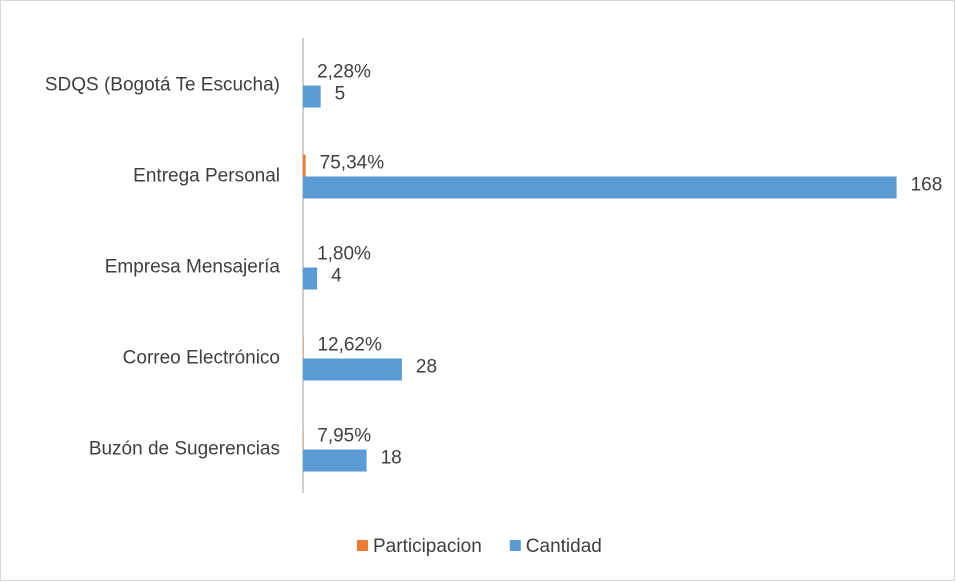 The height and width of the screenshot is (582, 956). What do you see at coordinates (391, 458) in the screenshot?
I see `data-label: 18` at bounding box center [391, 458].